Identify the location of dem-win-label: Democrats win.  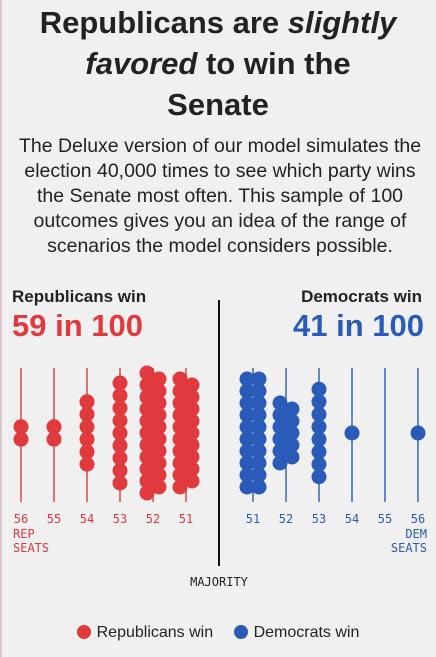
(361, 296).